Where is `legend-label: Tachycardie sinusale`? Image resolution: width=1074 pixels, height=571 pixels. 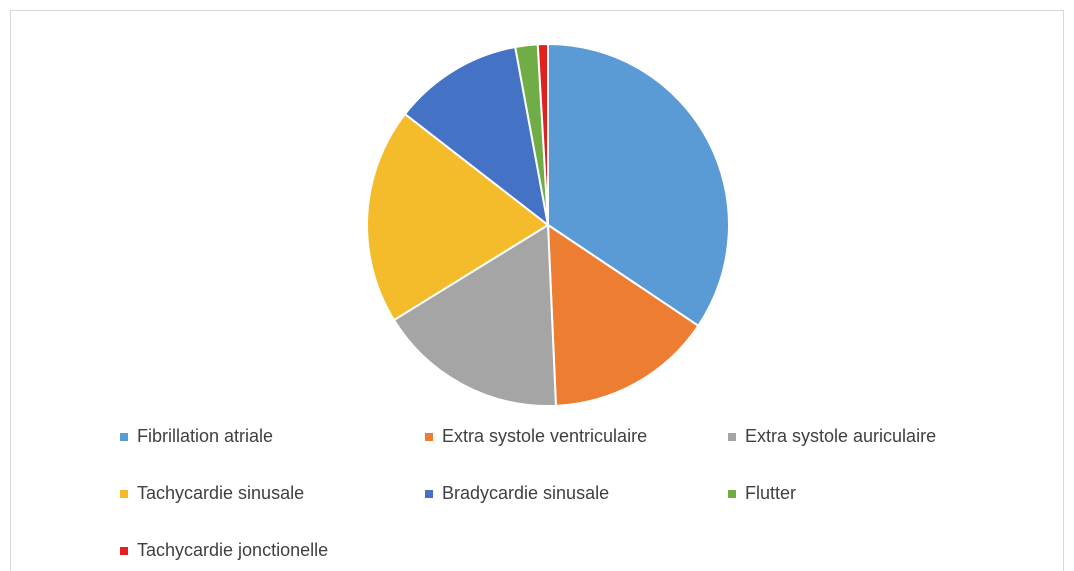 legend-label: Tachycardie sinusale is located at coordinates (220, 493).